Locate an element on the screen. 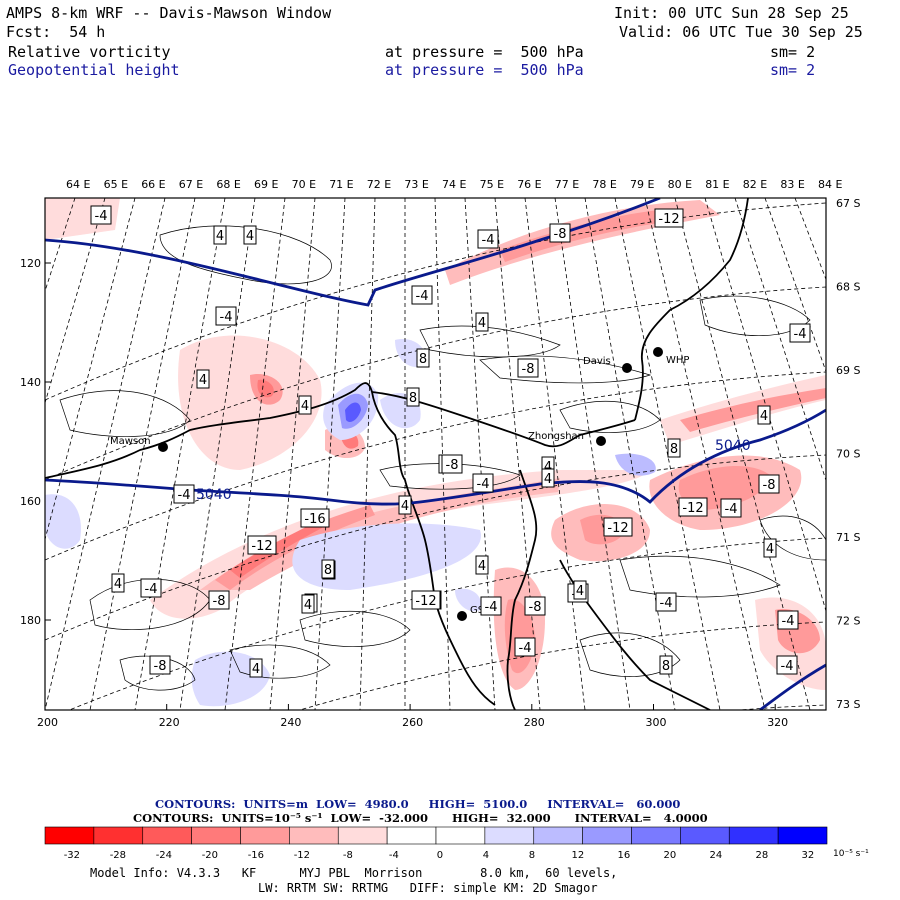  latitude-label: 70 S is located at coordinates (848, 454).